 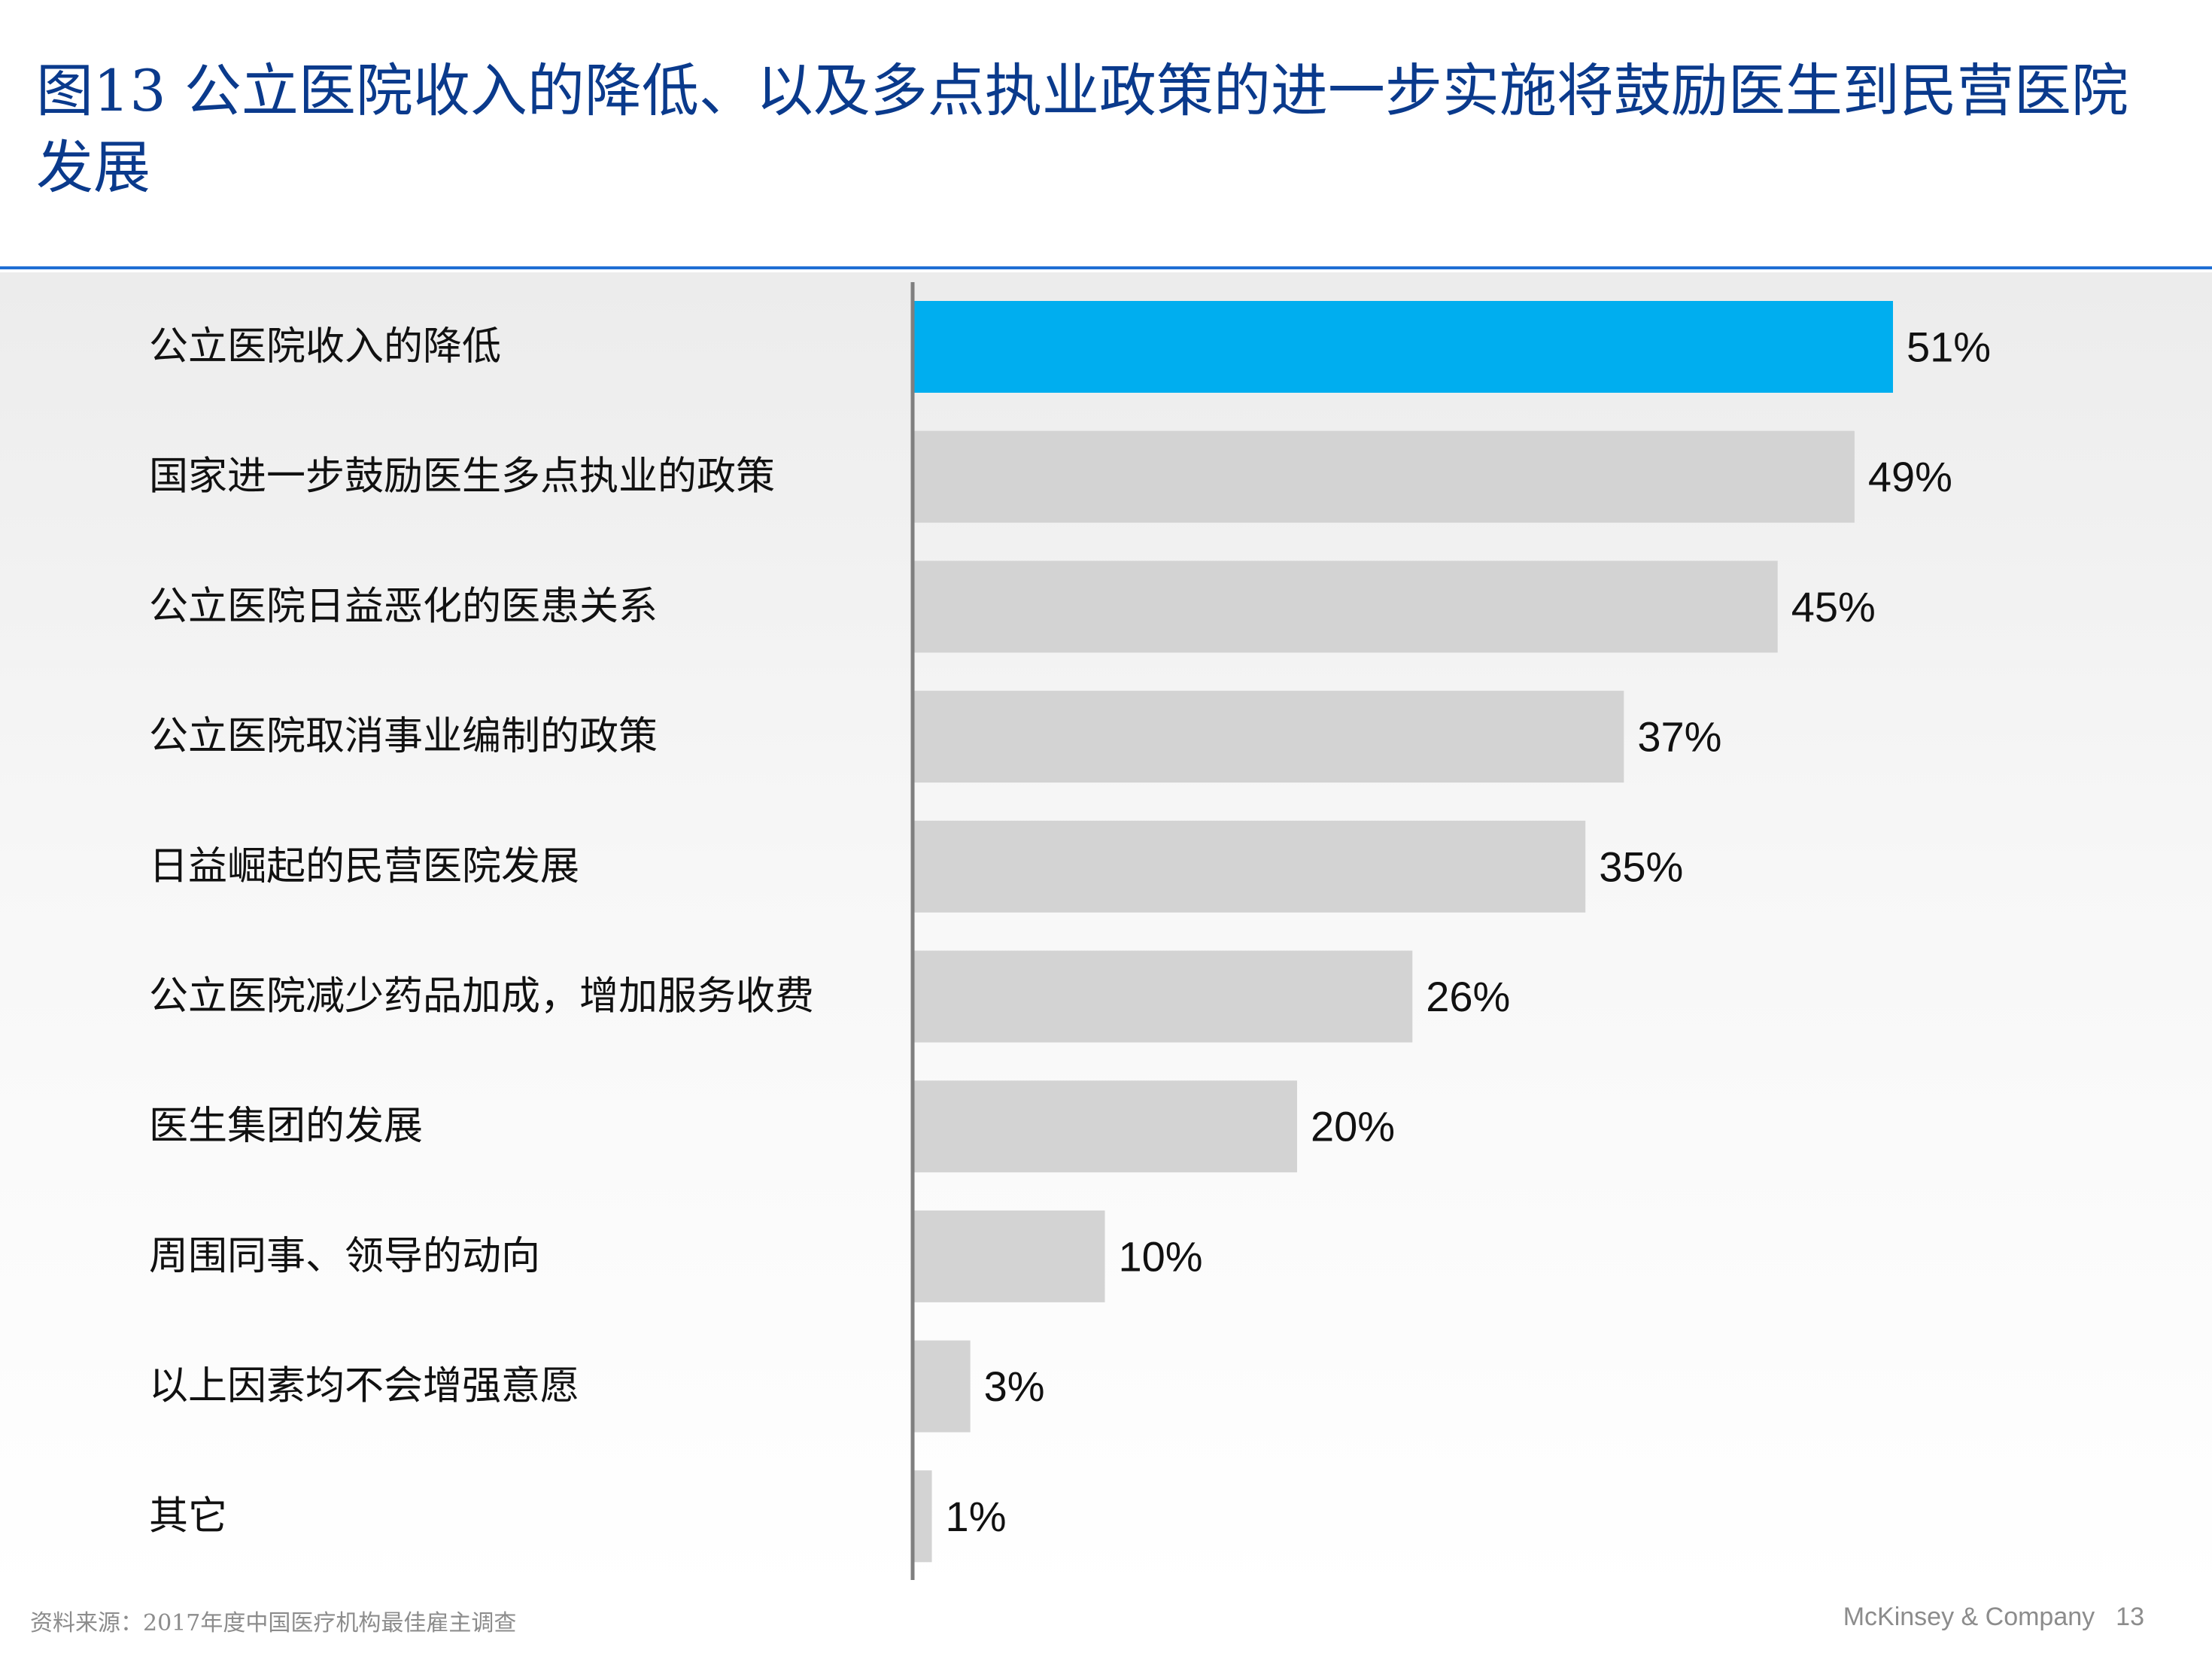 I want to click on value-label-7: 20%, so click(x=1353, y=1126).